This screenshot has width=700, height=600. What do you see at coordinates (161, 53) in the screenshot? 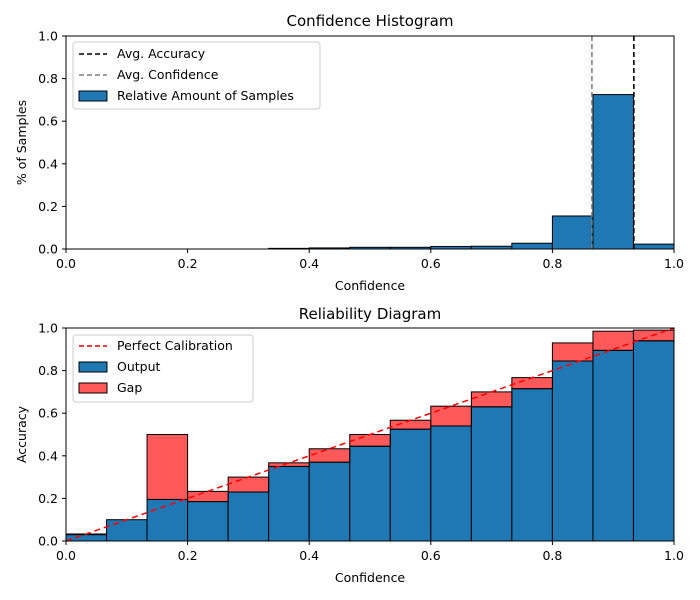
I see `legend-label-avg-accuracy: Avg. Accuracy` at bounding box center [161, 53].